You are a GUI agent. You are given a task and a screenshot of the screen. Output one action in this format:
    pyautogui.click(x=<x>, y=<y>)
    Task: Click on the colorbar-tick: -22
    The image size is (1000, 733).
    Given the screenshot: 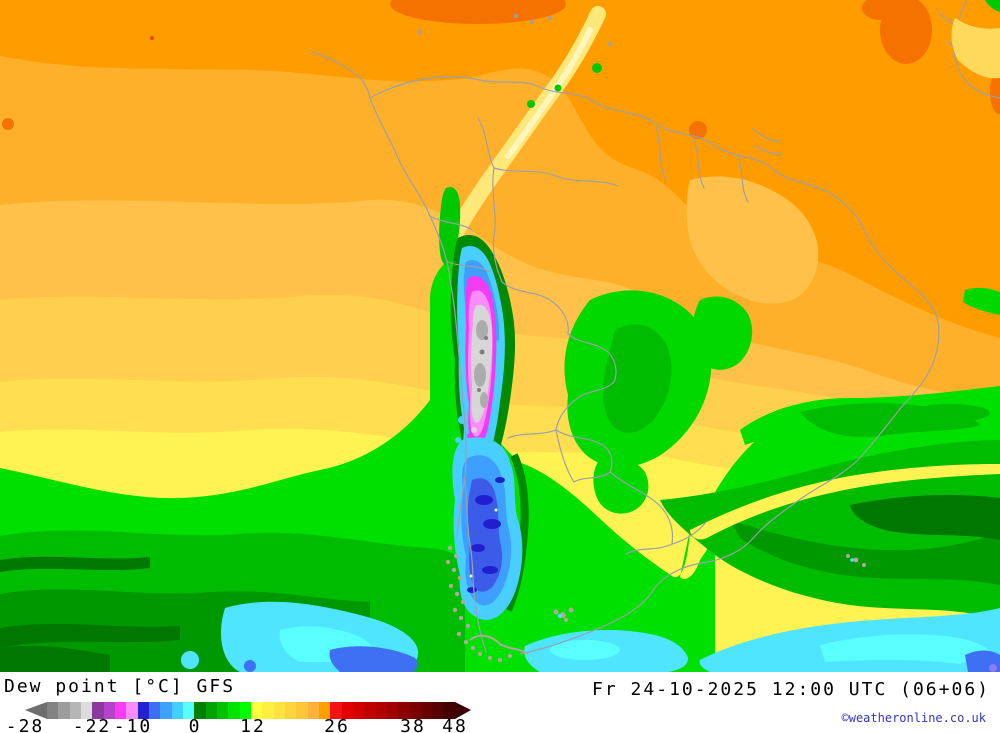 What is the action you would take?
    pyautogui.click(x=92, y=724)
    